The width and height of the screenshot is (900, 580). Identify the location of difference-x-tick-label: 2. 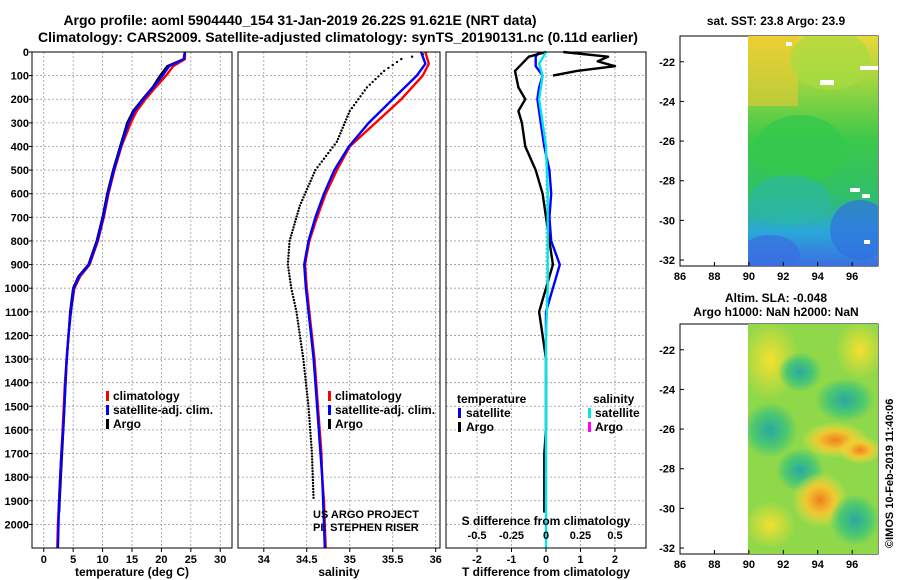
(615, 560).